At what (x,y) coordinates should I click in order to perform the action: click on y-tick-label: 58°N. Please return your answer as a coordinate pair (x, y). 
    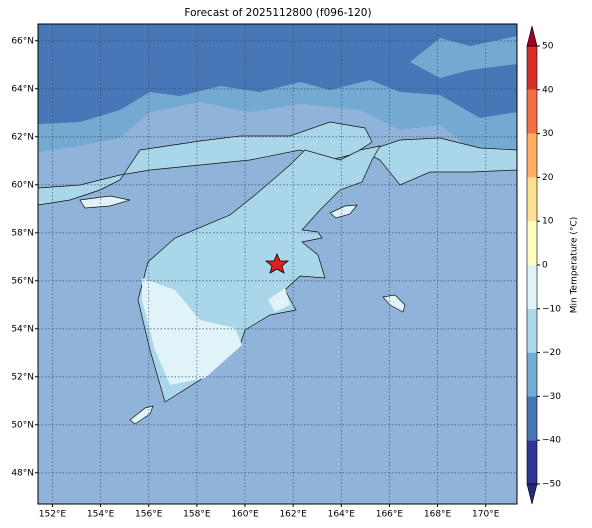
    Looking at the image, I should click on (22, 233).